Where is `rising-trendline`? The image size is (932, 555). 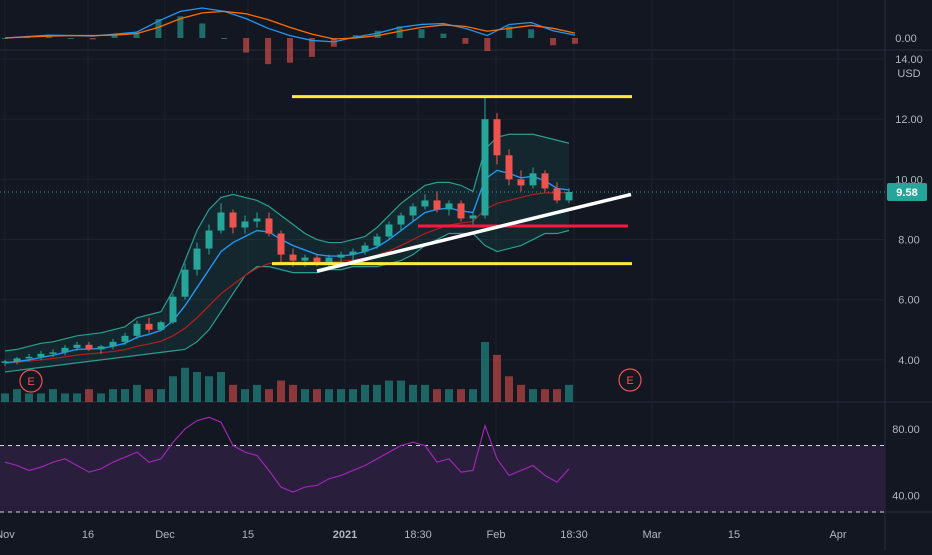 rising-trendline is located at coordinates (474, 232).